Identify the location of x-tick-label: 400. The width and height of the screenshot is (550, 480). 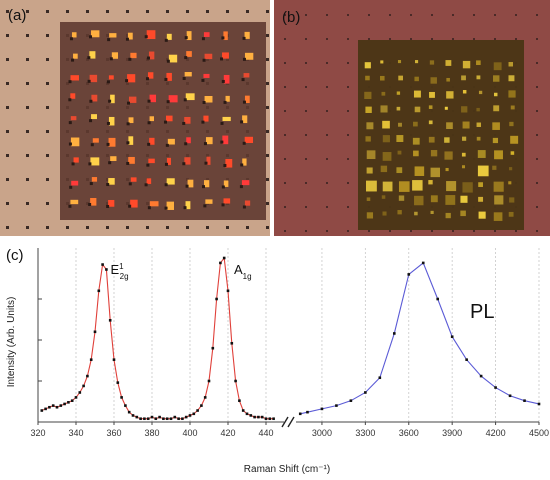
(189, 433).